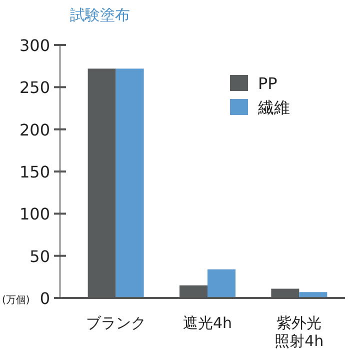 The image size is (350, 350). I want to click on x-tick-label: ブランク, so click(116, 323).